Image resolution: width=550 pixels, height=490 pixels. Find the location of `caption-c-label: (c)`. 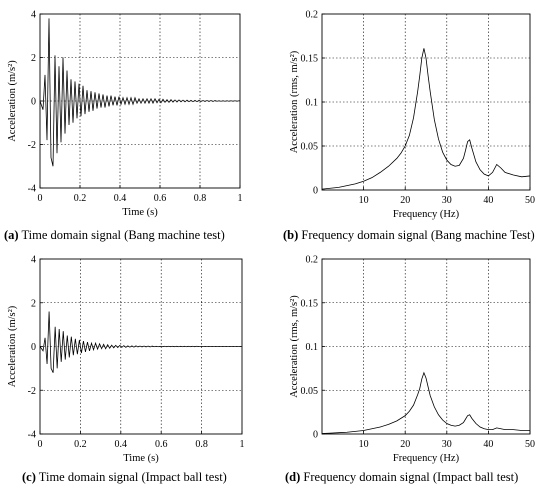

caption-c-label: (c) is located at coordinates (29, 477).